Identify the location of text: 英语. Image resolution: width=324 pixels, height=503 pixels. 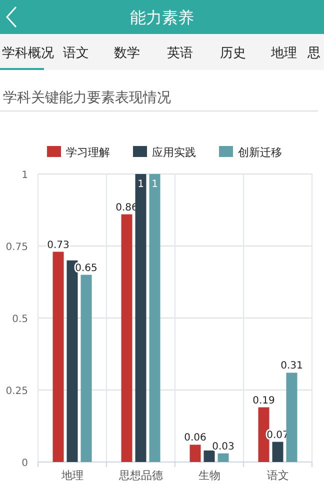
(180, 53).